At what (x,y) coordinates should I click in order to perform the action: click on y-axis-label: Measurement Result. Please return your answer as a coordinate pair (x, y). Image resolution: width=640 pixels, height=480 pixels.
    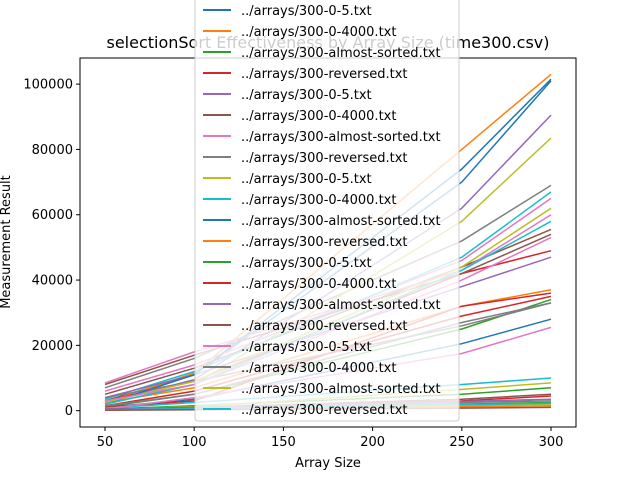
    Looking at the image, I should click on (7, 242).